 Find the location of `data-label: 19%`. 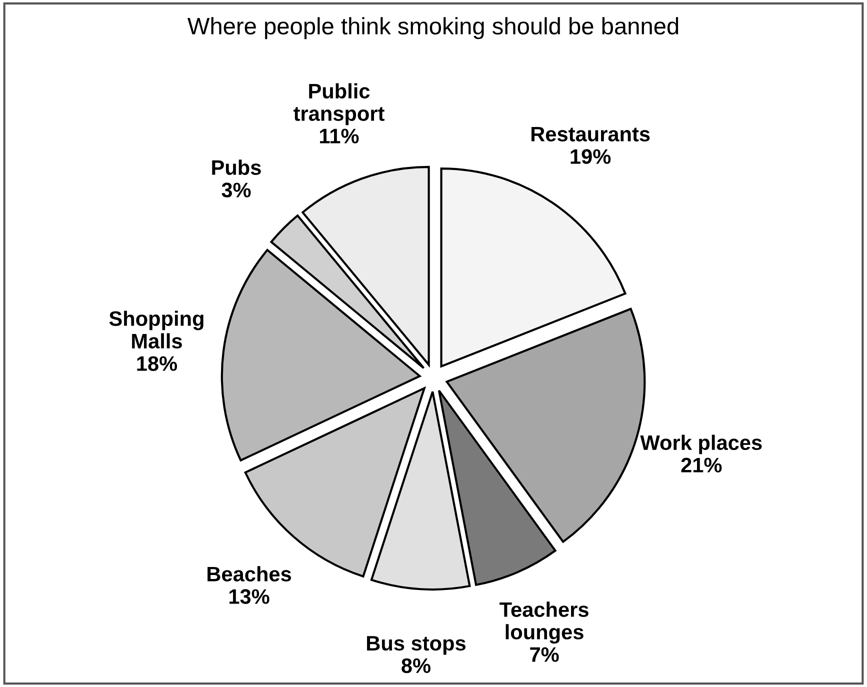

data-label: 19% is located at coordinates (590, 156).